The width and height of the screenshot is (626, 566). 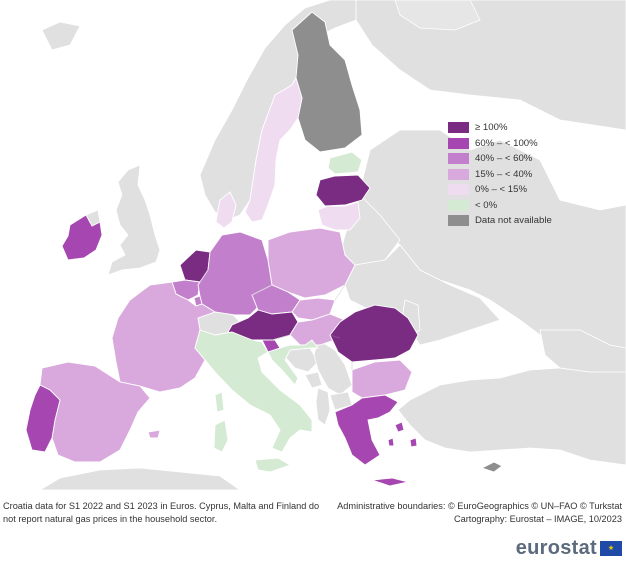 I want to click on cyprus, so click(x=491, y=467).